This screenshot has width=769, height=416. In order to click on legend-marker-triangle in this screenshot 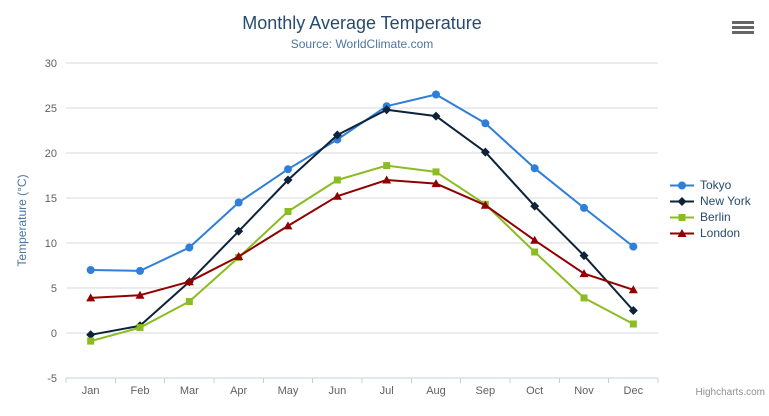, I will do `click(682, 232)`.